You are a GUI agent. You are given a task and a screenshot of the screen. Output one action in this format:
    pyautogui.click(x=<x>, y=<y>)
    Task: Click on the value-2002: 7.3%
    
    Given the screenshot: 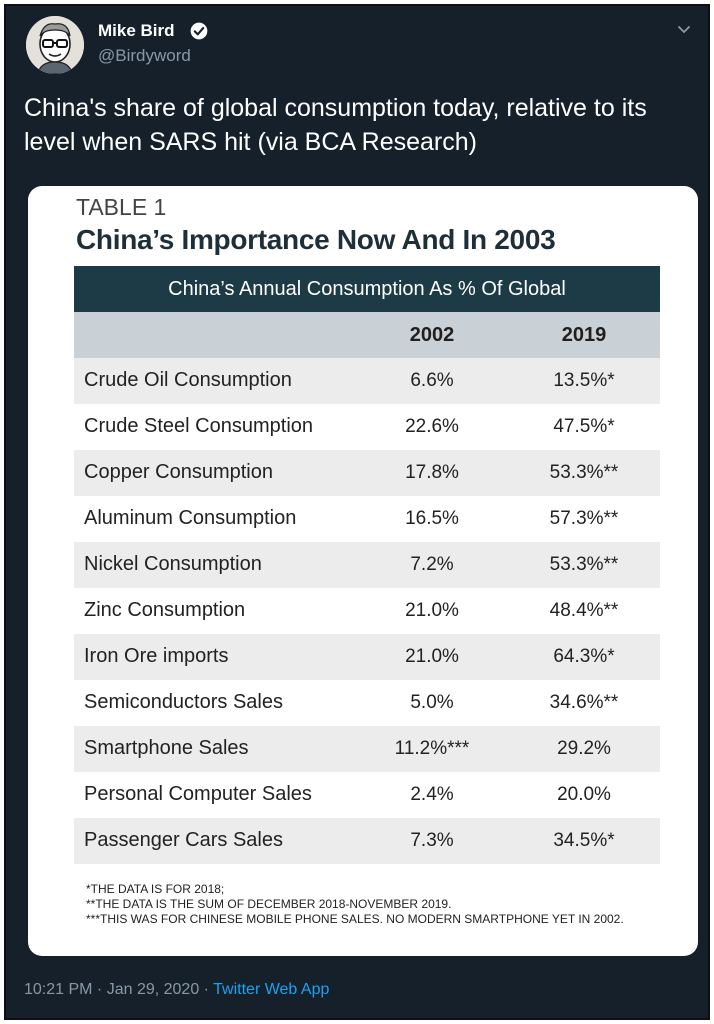 What is the action you would take?
    pyautogui.click(x=432, y=840)
    